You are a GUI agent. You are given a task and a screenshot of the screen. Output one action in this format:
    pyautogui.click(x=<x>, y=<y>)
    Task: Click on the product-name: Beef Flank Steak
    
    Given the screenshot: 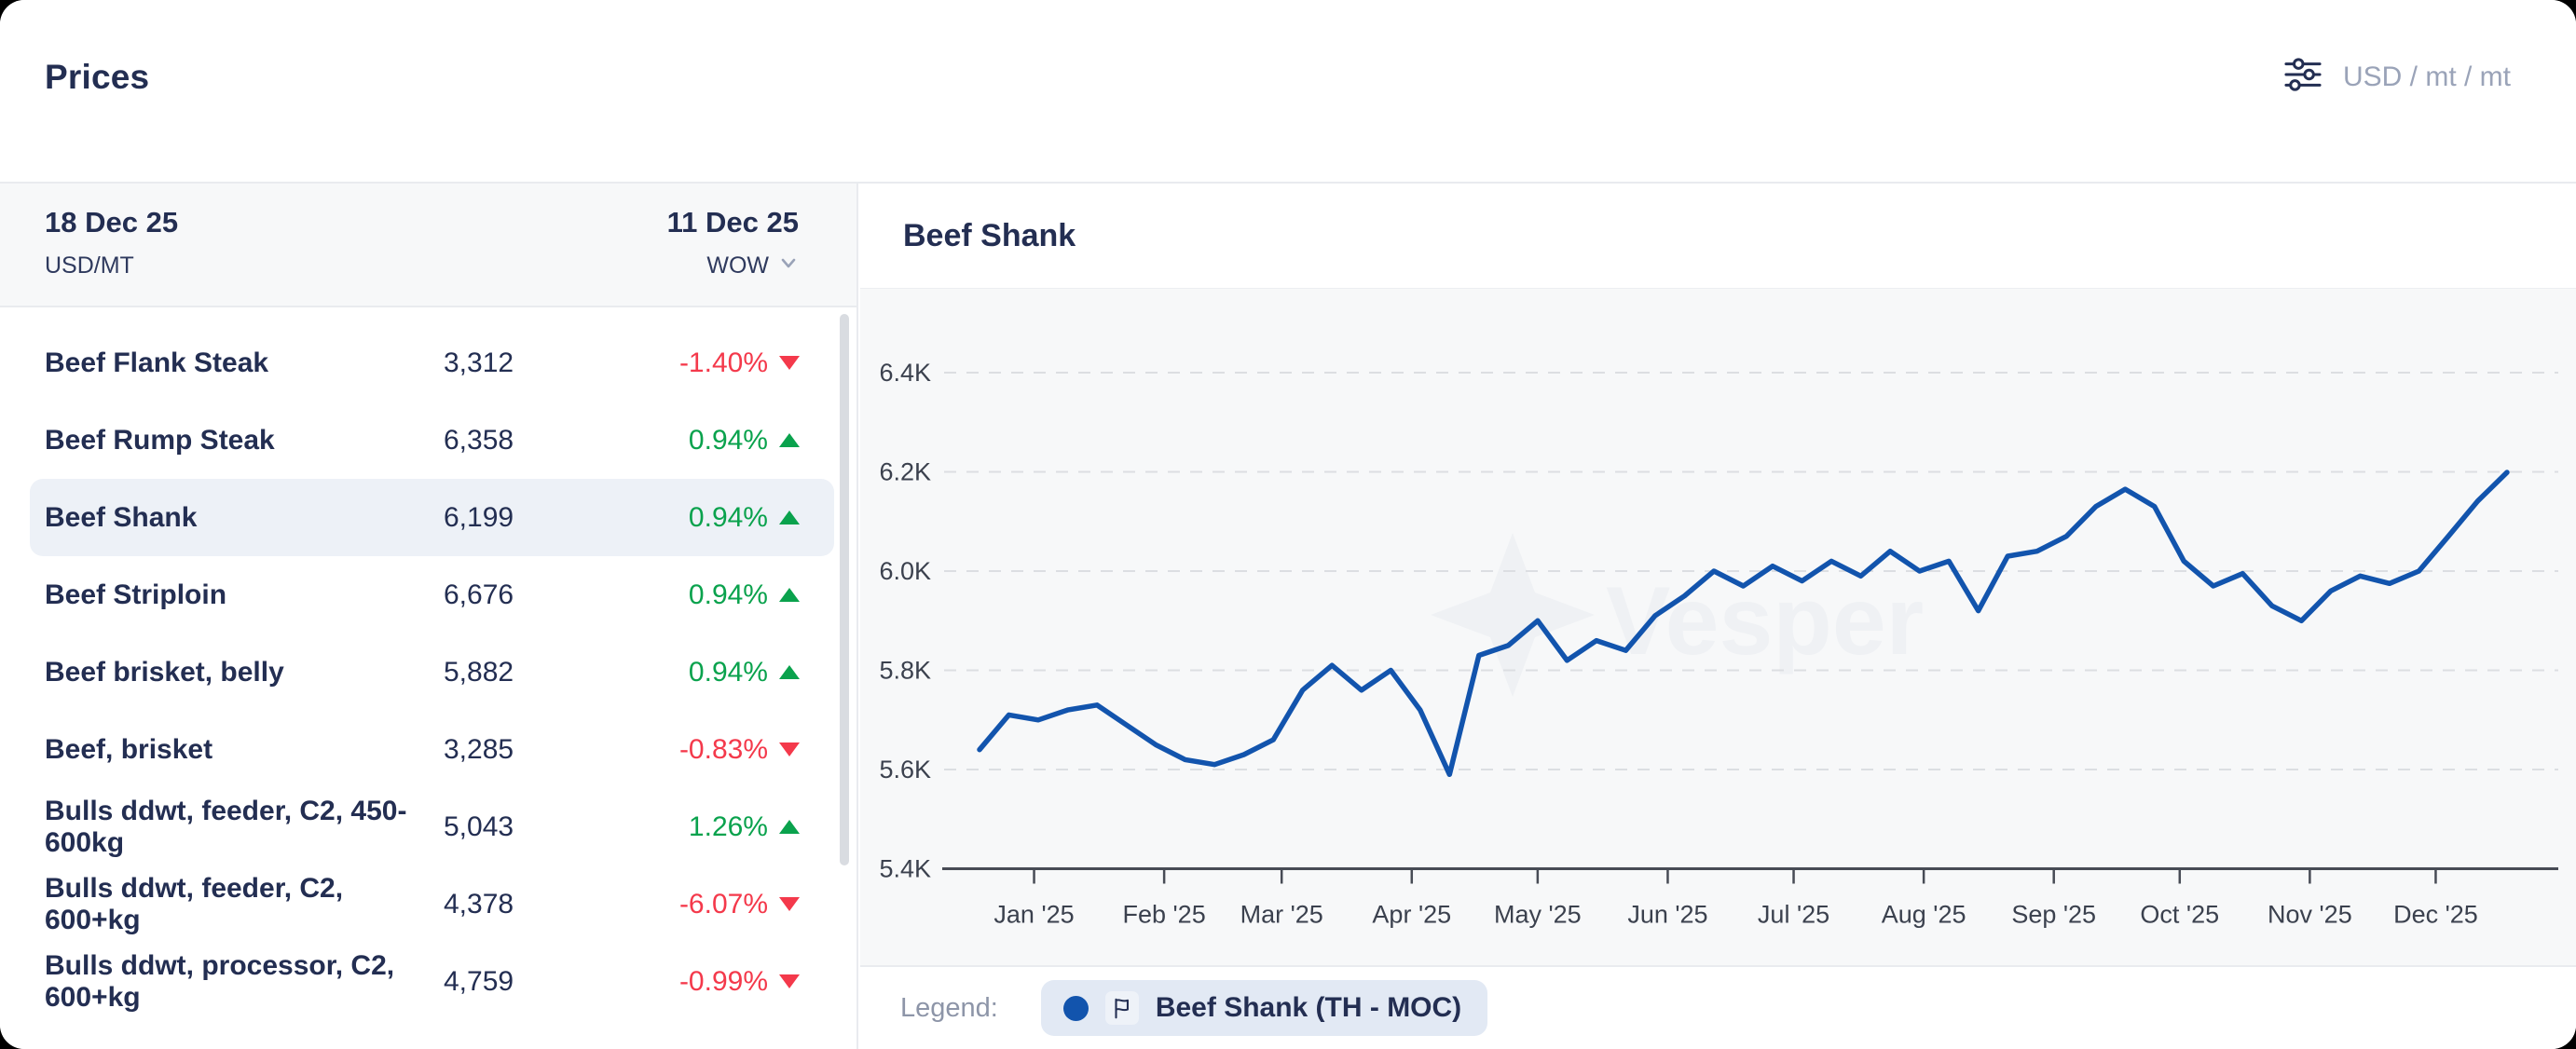 What is the action you would take?
    pyautogui.click(x=157, y=362)
    